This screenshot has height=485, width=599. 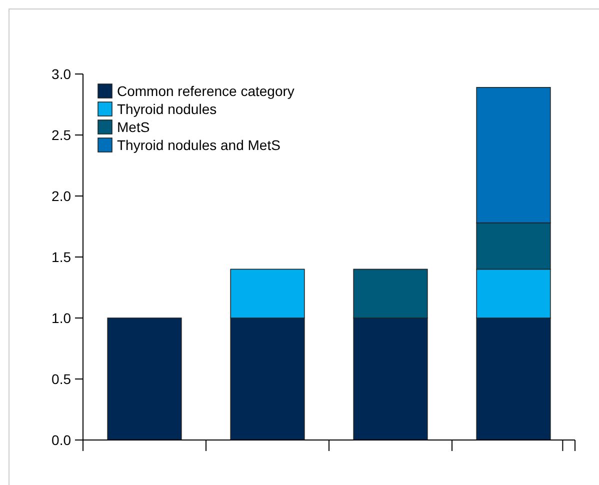 I want to click on legend-label: MetS, so click(x=133, y=126).